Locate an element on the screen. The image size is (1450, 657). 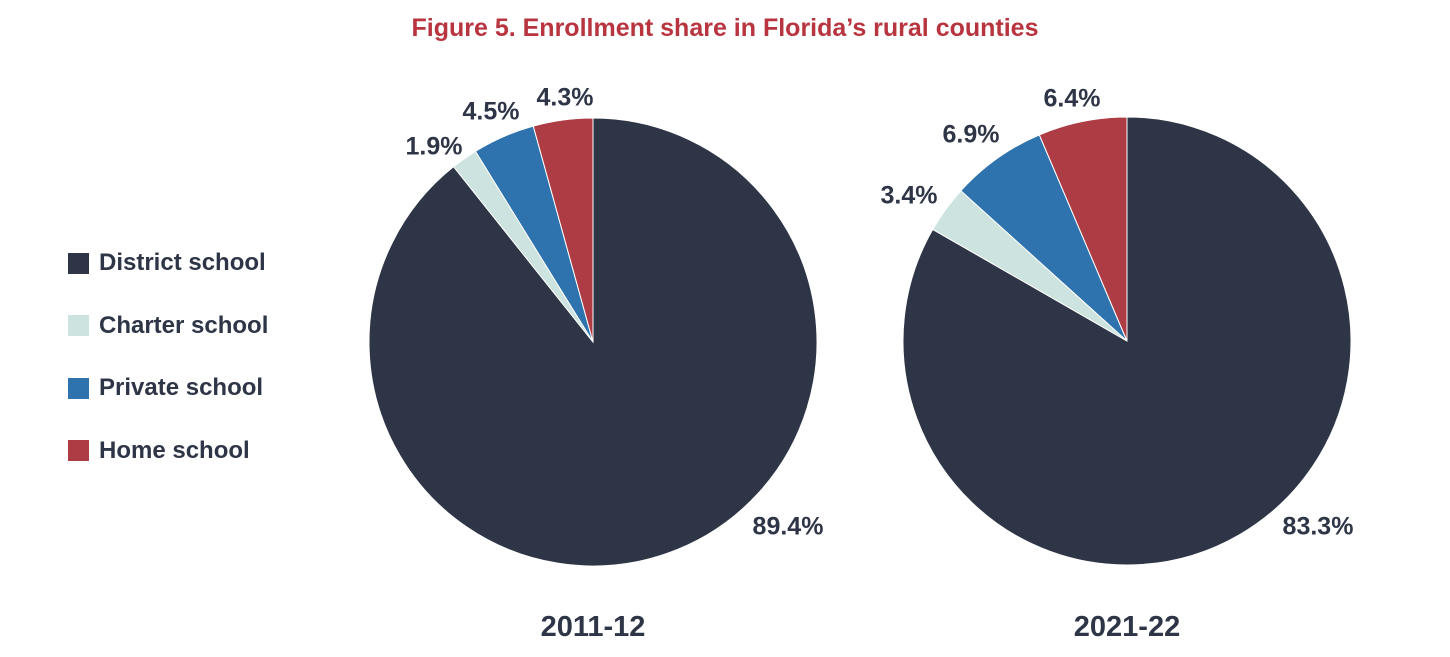
legend-item-charter-school: Charter school is located at coordinates (168, 326).